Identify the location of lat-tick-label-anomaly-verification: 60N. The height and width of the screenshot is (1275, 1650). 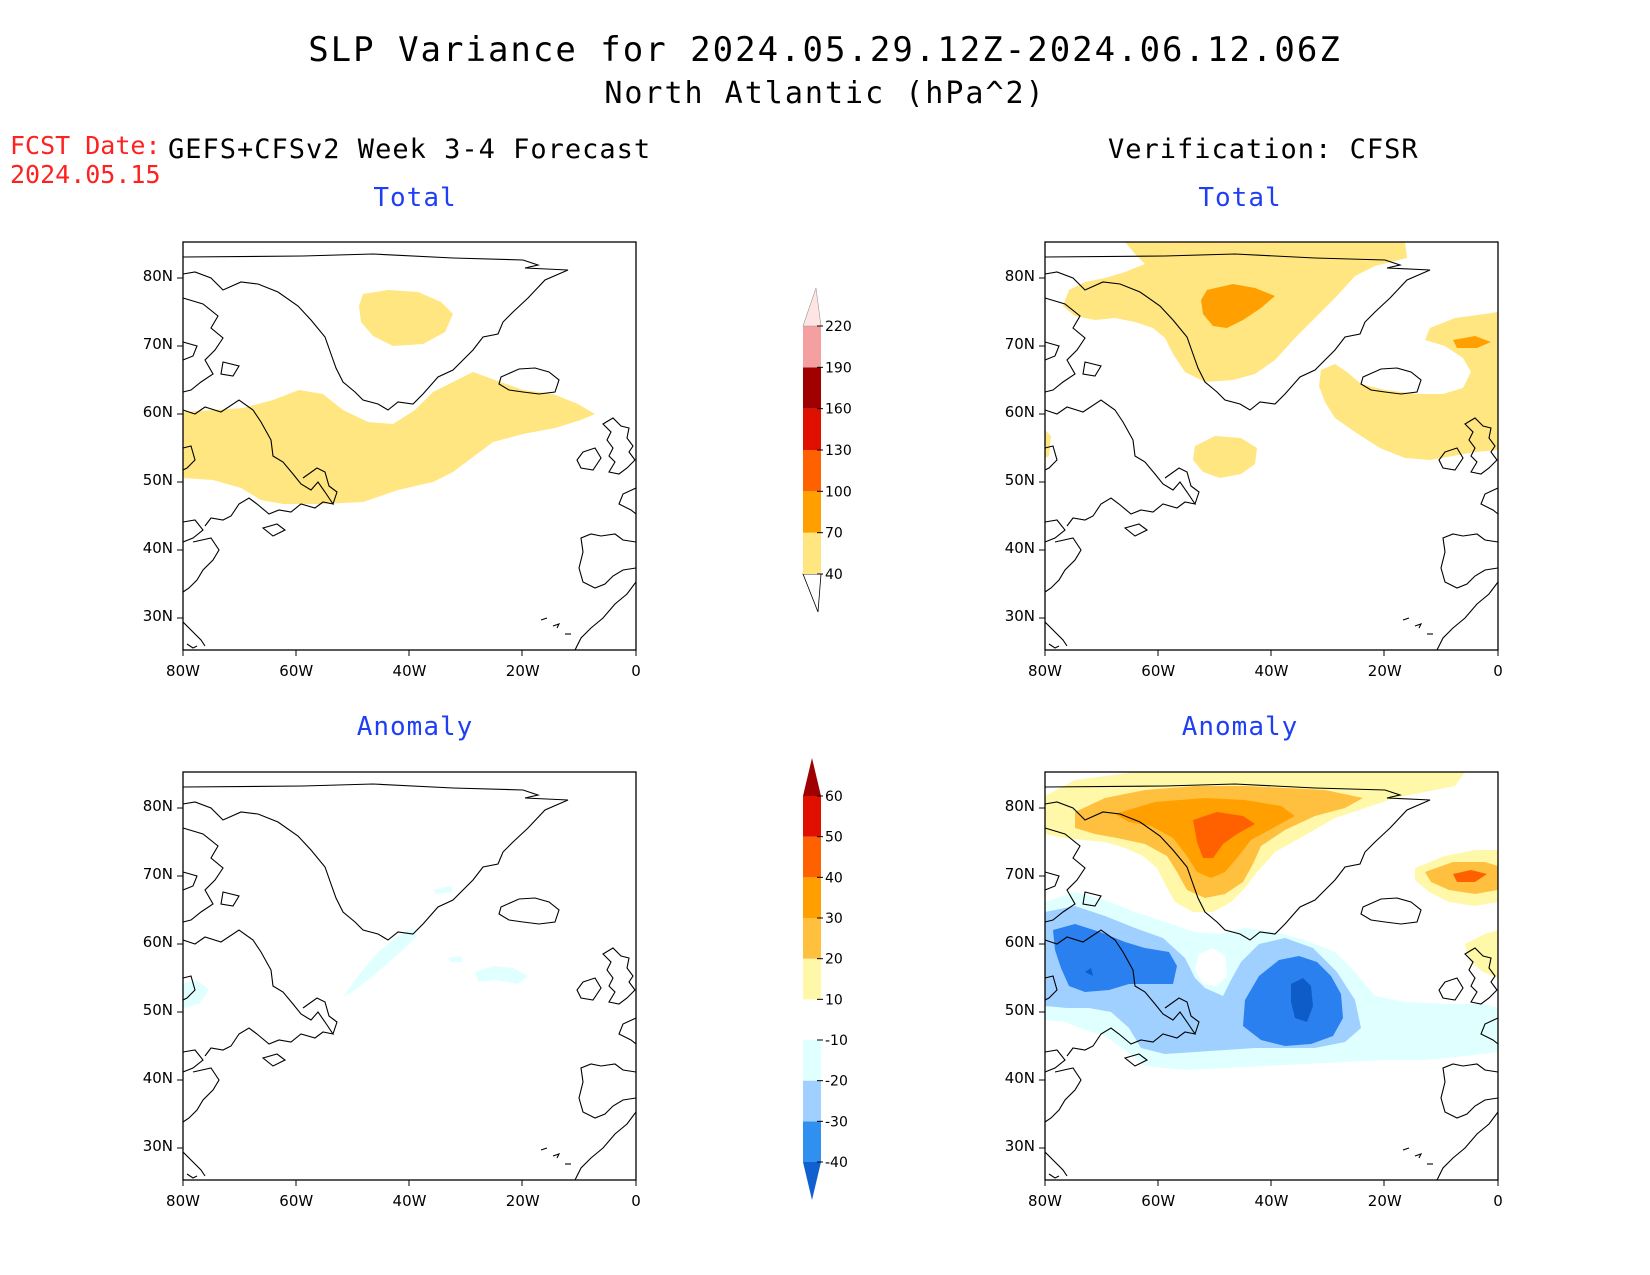
(1020, 942).